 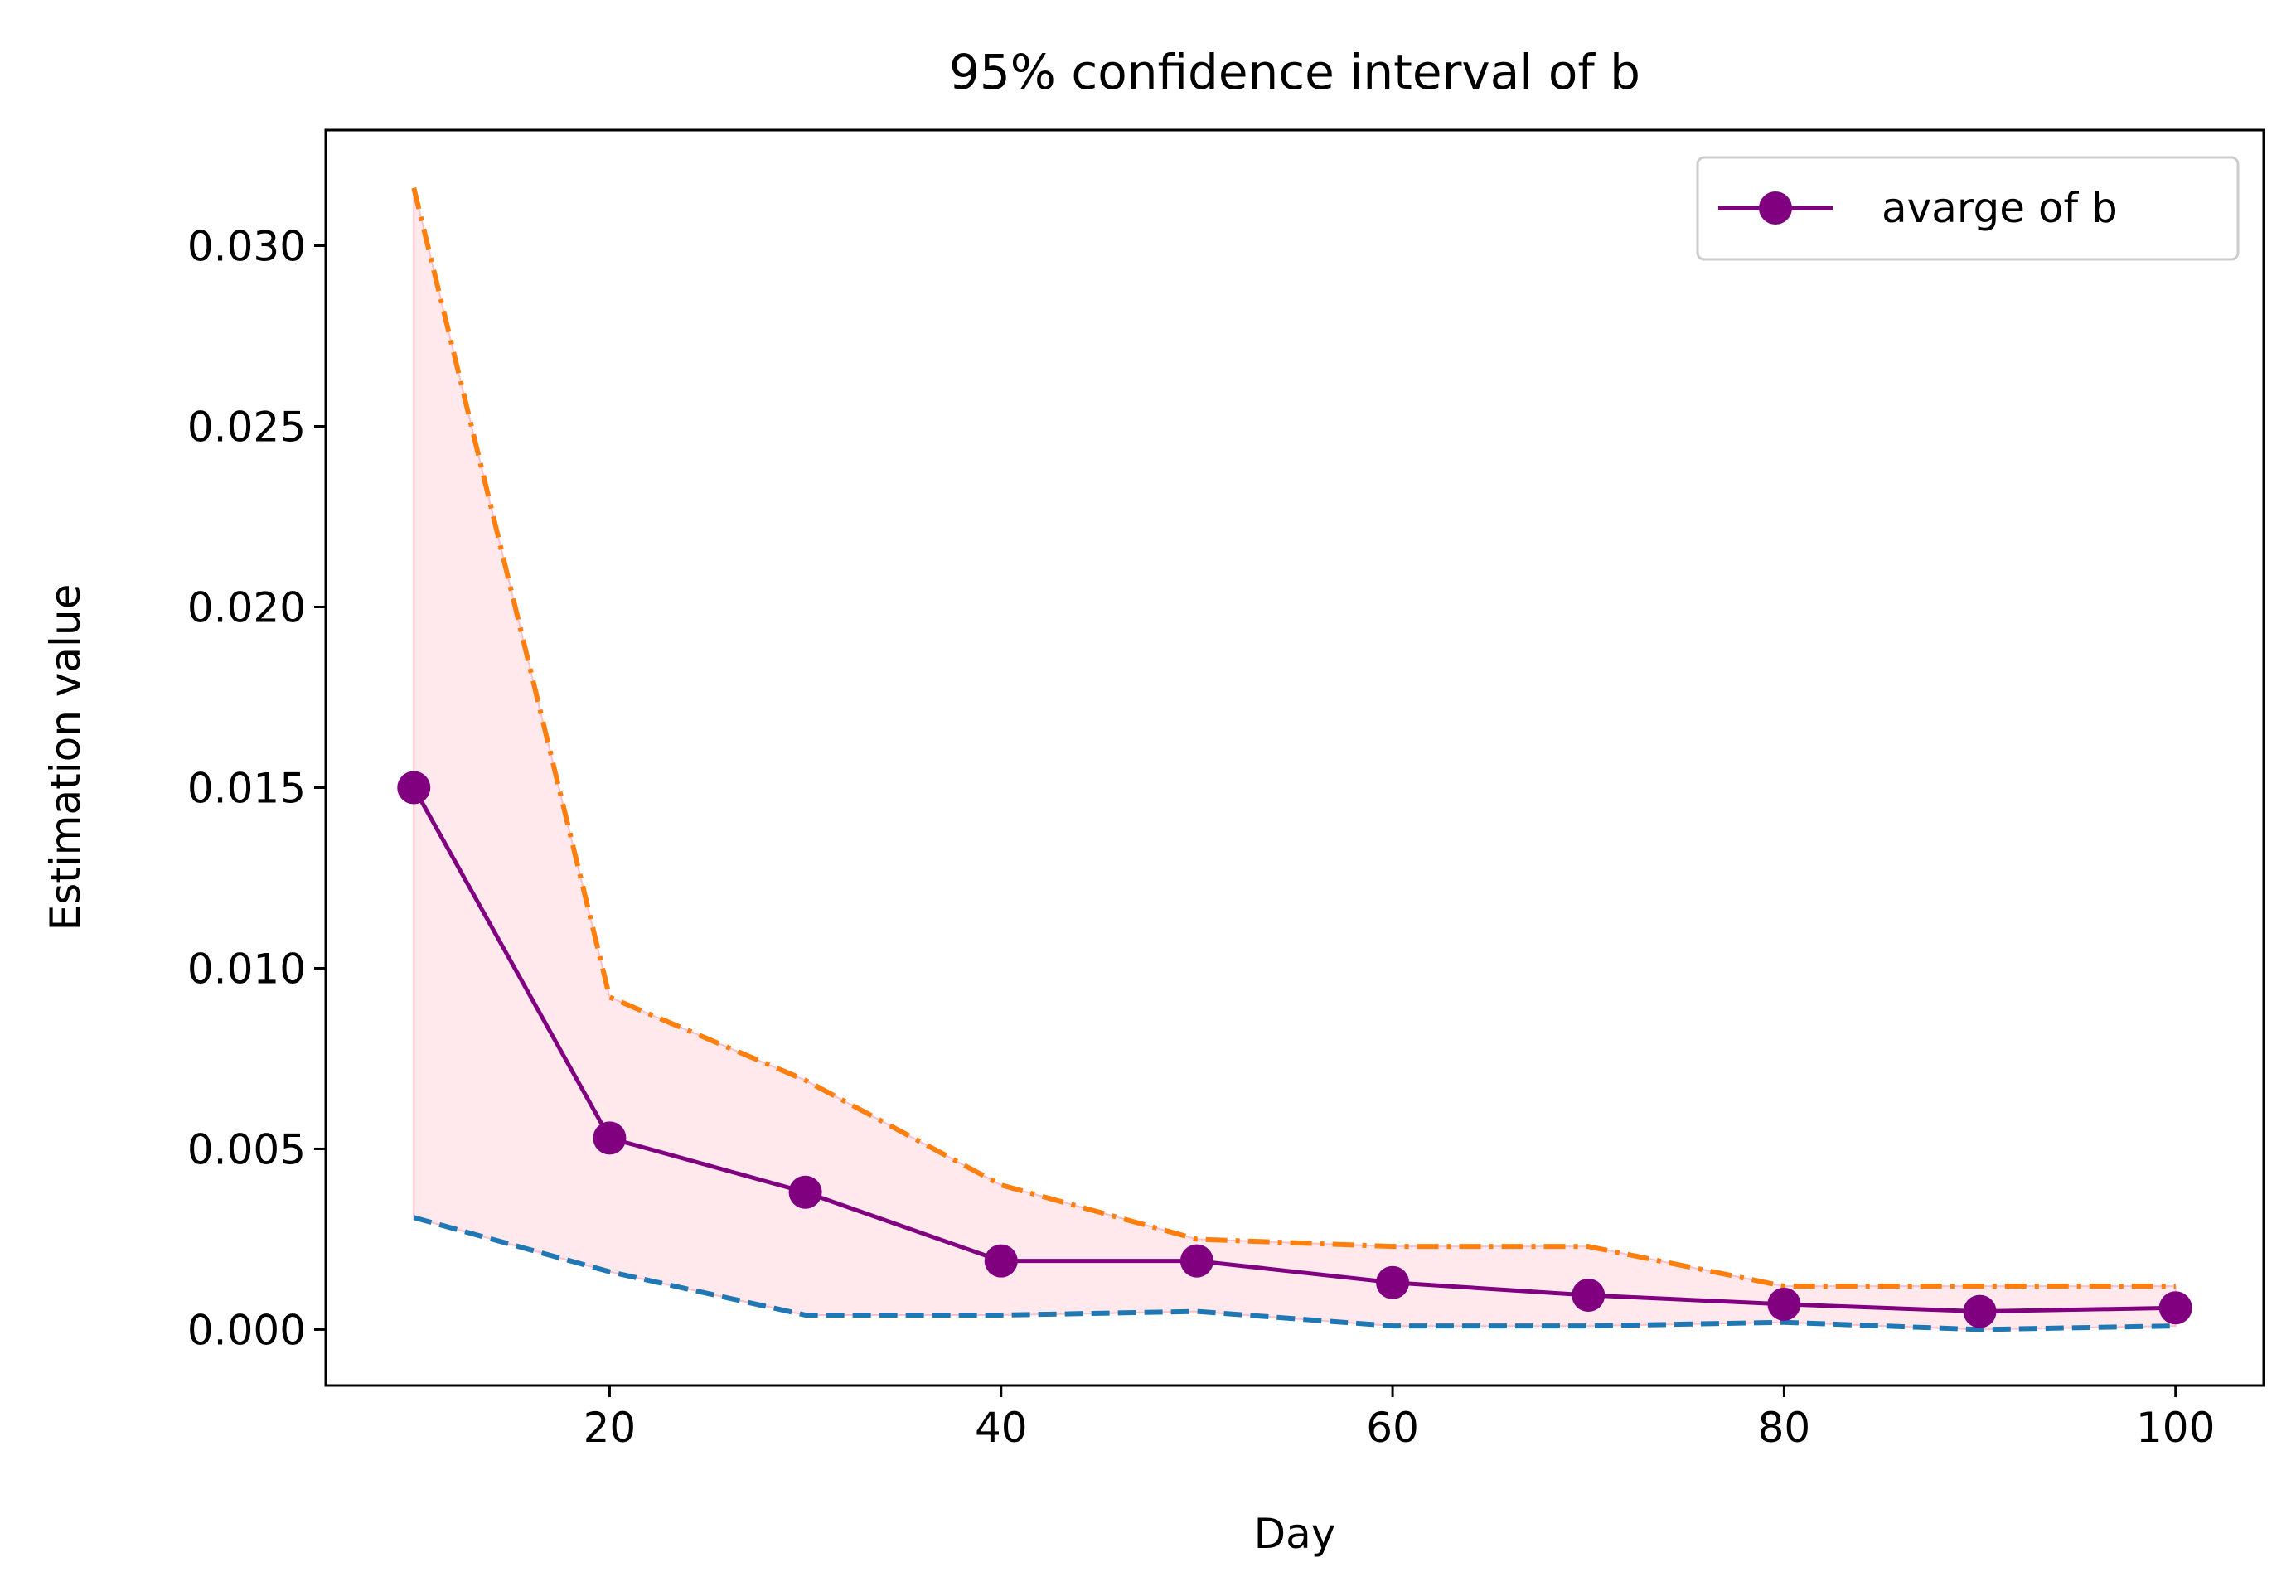 What do you see at coordinates (1295, 1534) in the screenshot?
I see `x-axis-label: Day` at bounding box center [1295, 1534].